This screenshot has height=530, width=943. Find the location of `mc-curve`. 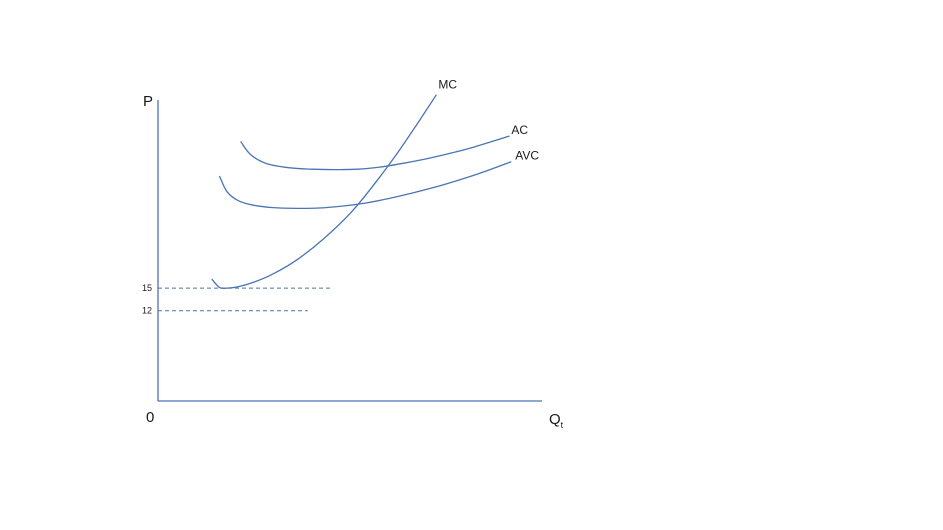

mc-curve is located at coordinates (324, 192).